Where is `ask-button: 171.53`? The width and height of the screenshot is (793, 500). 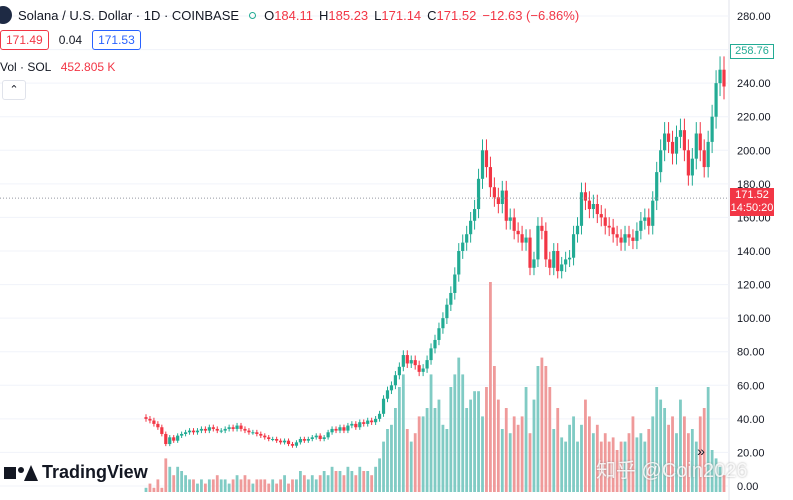
ask-button: 171.53 is located at coordinates (116, 40).